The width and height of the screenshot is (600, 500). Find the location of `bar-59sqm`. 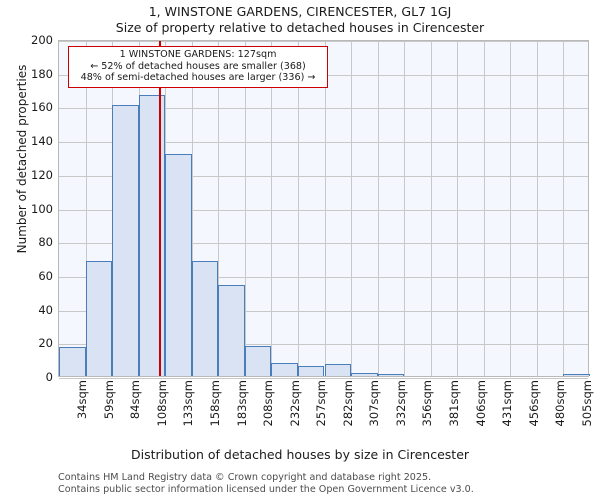

bar-59sqm is located at coordinates (99, 318).